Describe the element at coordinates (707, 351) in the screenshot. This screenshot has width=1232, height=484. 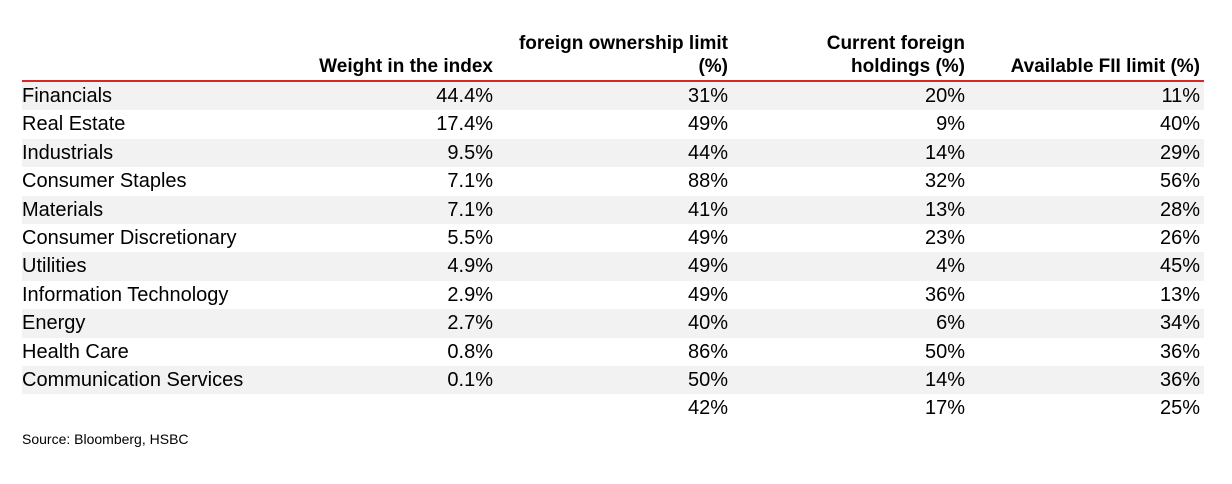
I see `foreign-ownership-limit-cell: 86%` at that location.